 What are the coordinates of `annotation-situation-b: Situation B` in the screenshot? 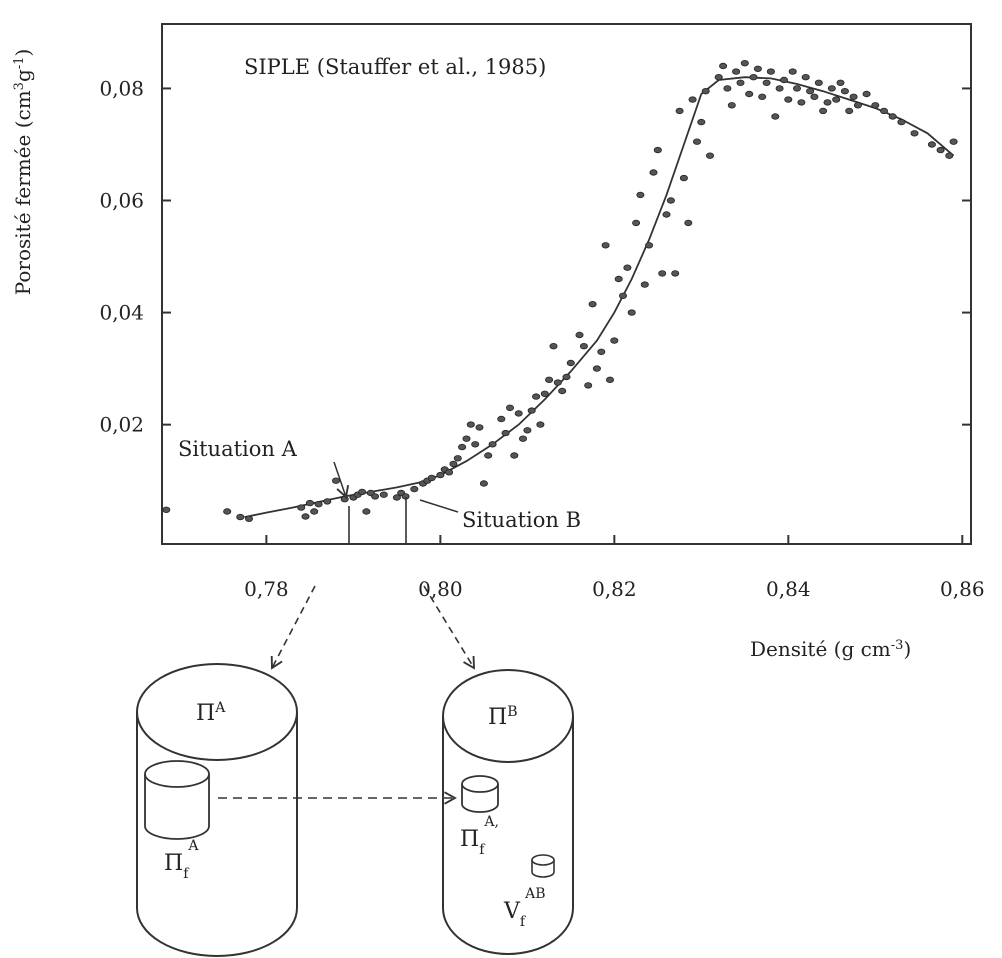 It's located at (521, 520).